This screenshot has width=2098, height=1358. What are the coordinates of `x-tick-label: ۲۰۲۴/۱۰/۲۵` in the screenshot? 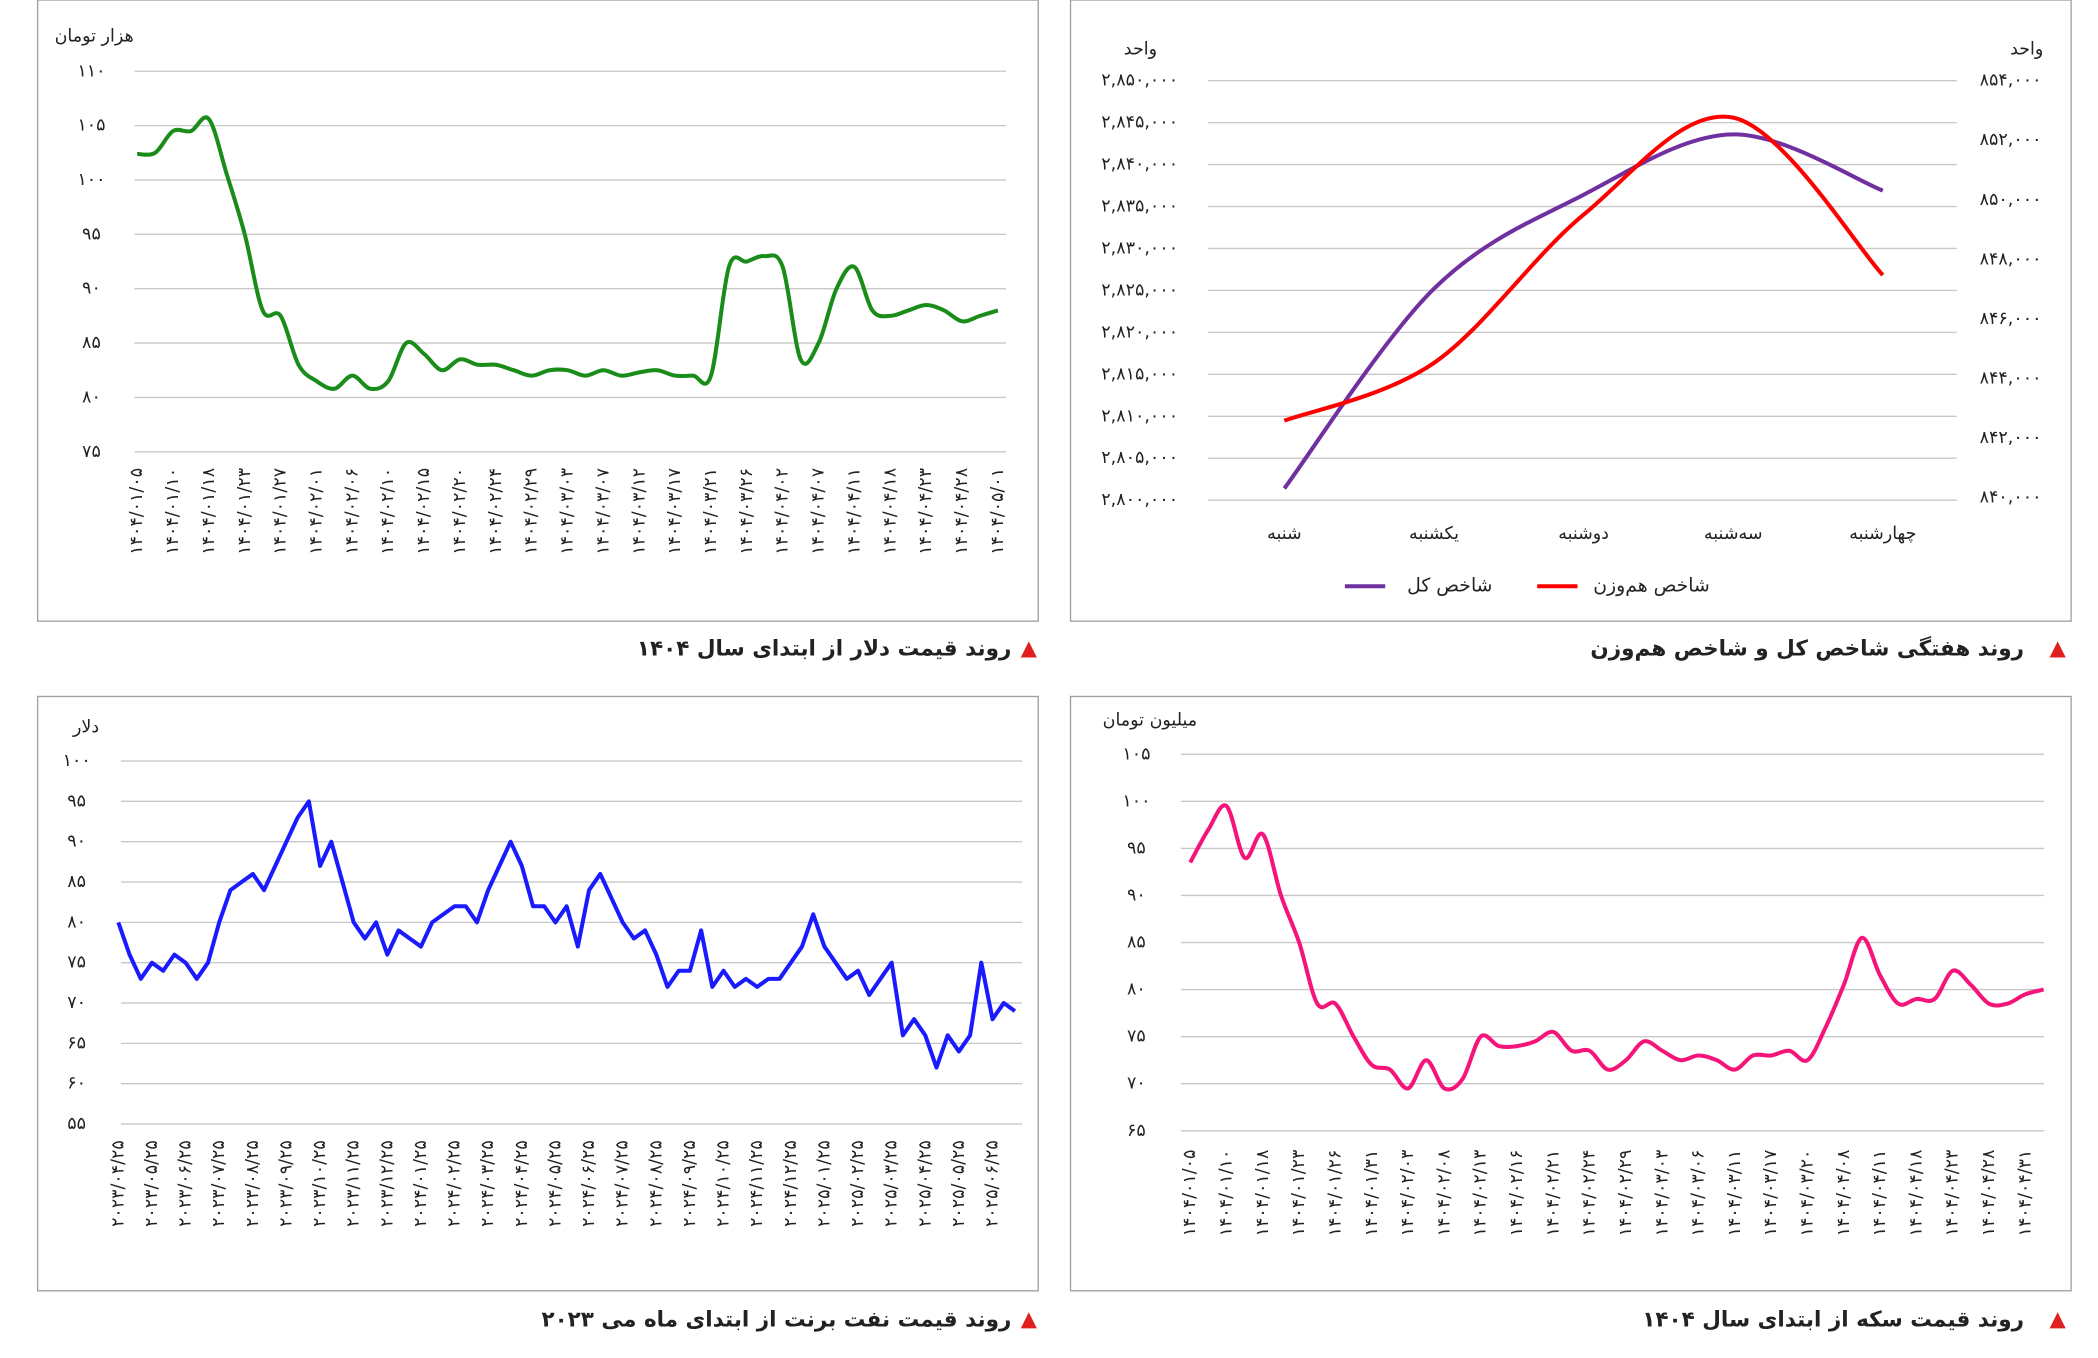 It's located at (724, 1183).